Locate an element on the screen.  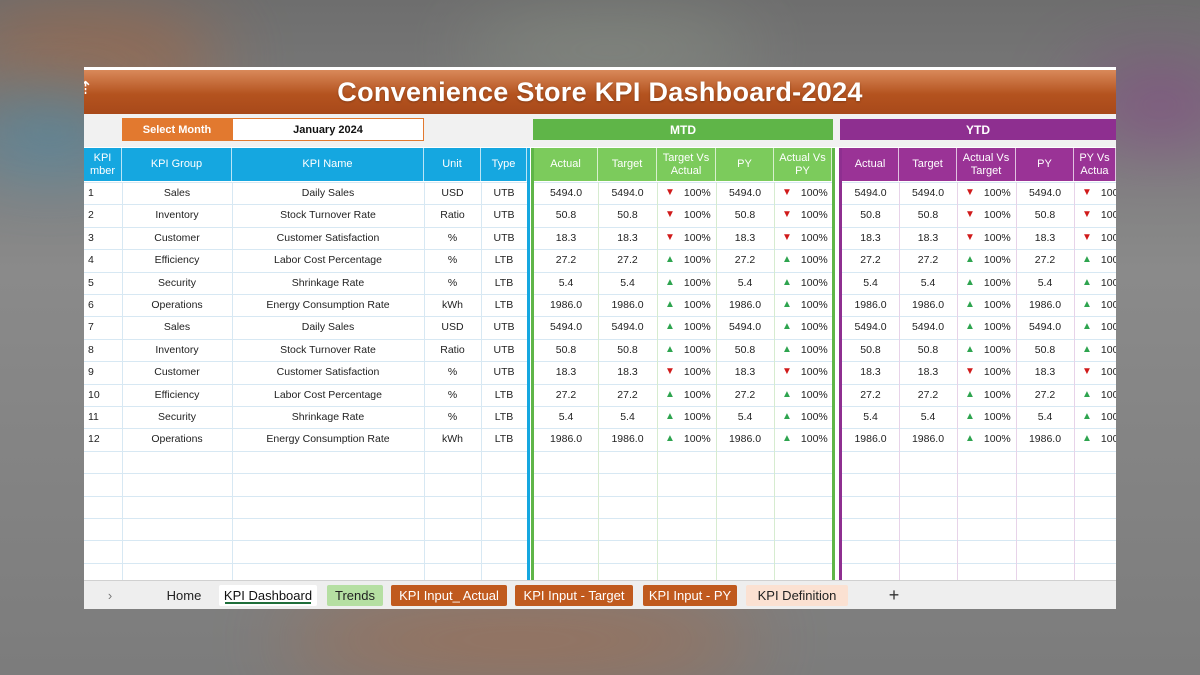
tab-kpi-input-actual: KPI Input_ Actual is located at coordinates (449, 595).